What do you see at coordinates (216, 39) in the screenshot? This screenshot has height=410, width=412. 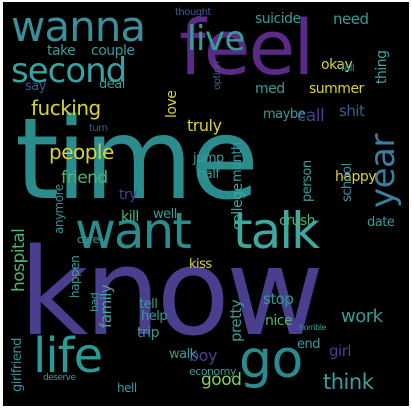 I see `word-live: live` at bounding box center [216, 39].